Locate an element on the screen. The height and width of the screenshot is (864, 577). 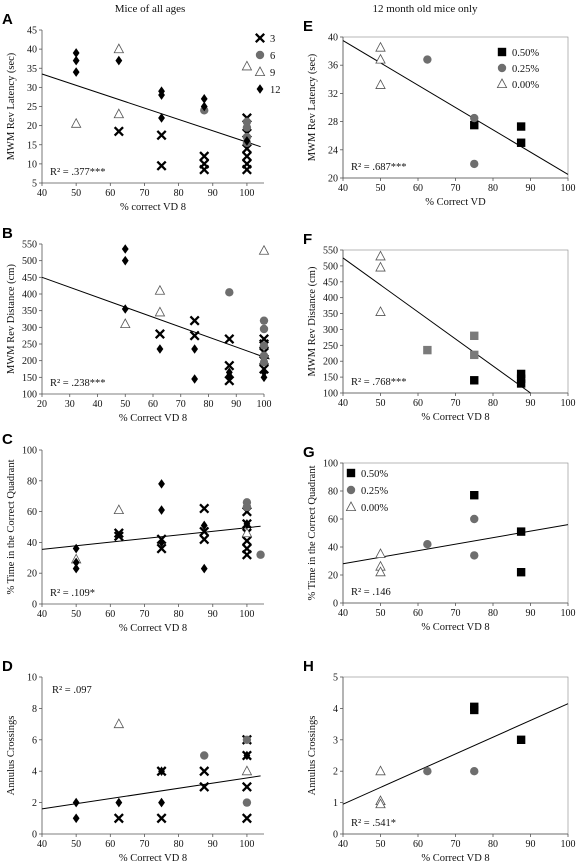
panel-c-trendline is located at coordinates (151, 537).